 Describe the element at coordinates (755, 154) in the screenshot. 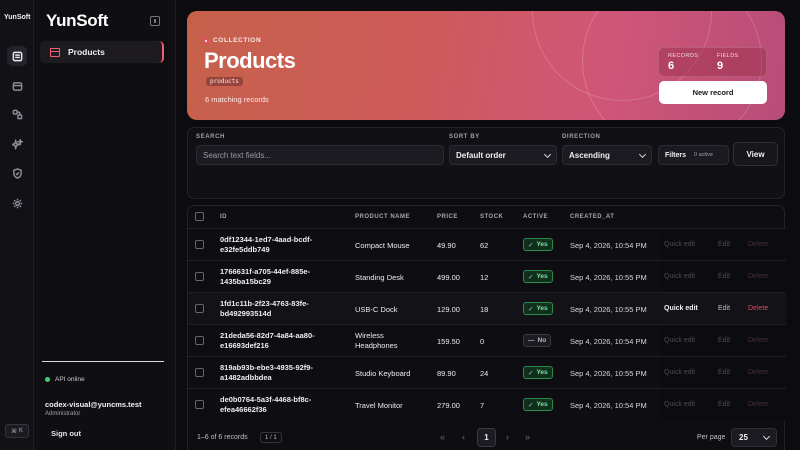

I see `view-button: View` at that location.